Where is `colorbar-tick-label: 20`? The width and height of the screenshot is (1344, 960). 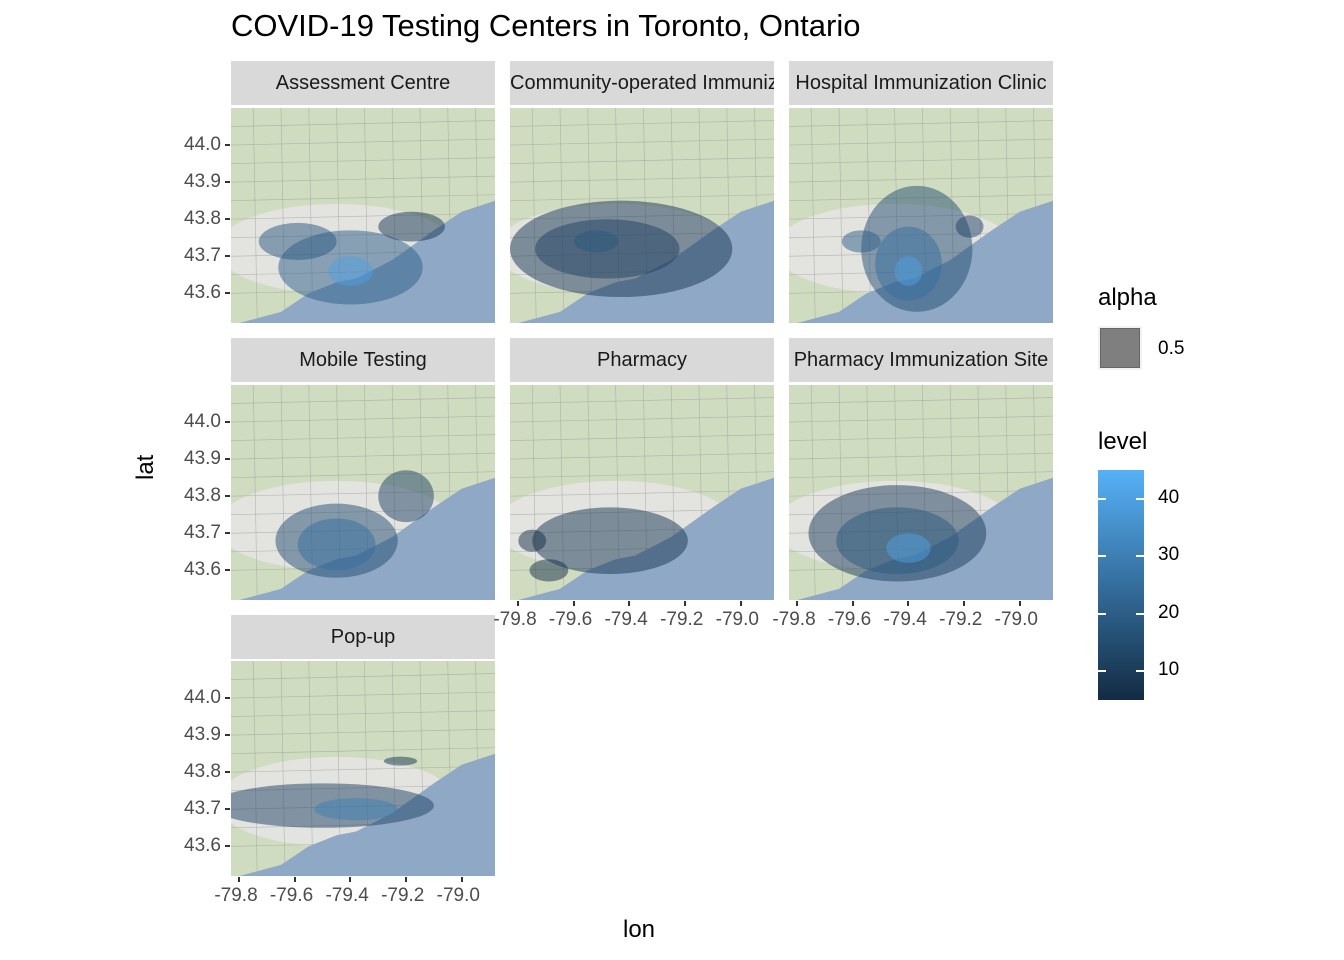 colorbar-tick-label: 20 is located at coordinates (1169, 612).